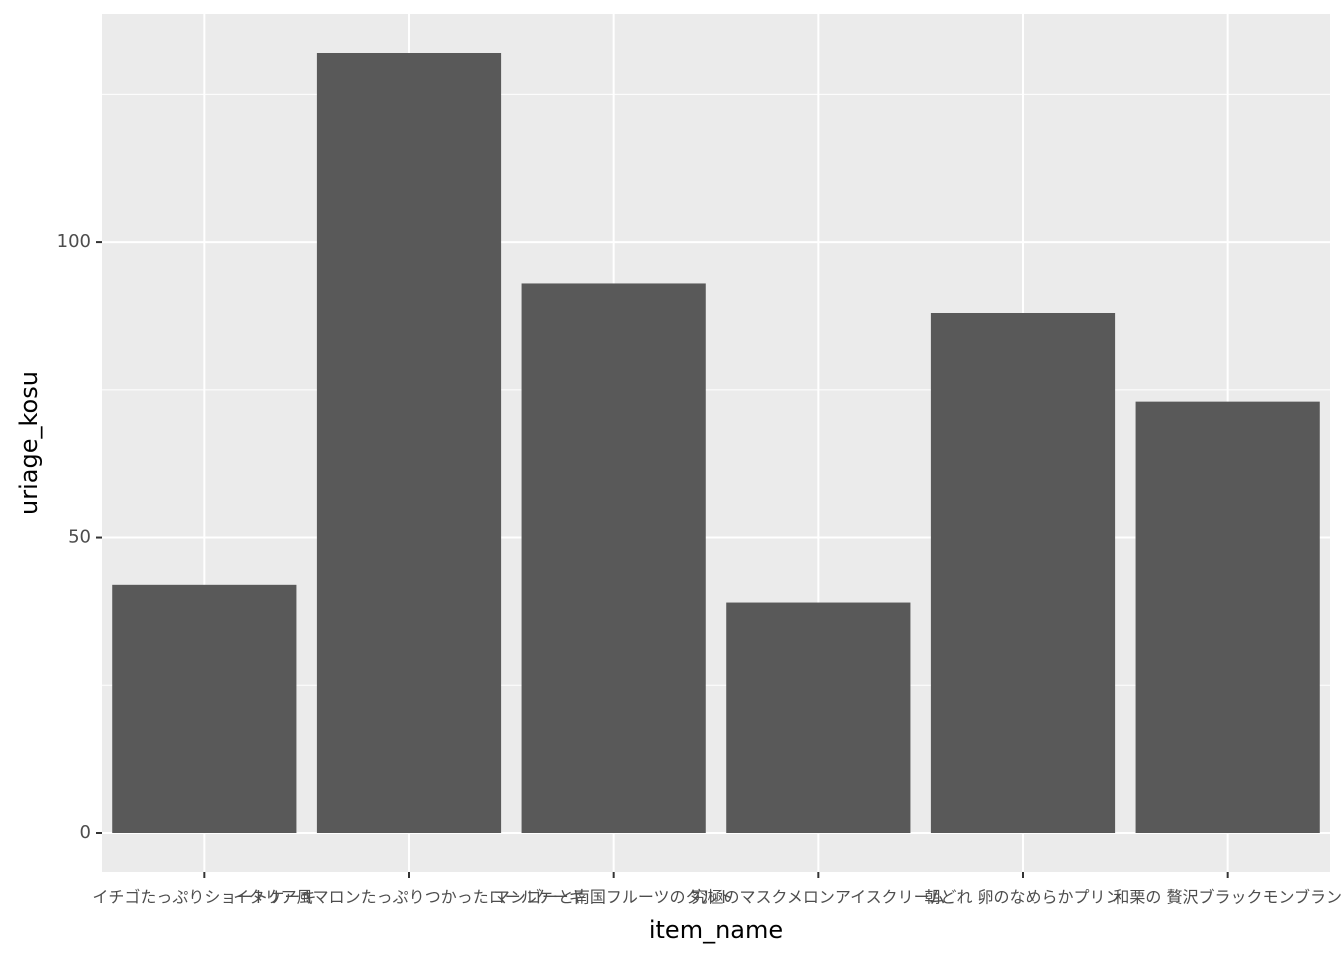  I want to click on x-tick-label: イタリア風マロンたっぷりつかったロールケーキ, so click(409, 897).